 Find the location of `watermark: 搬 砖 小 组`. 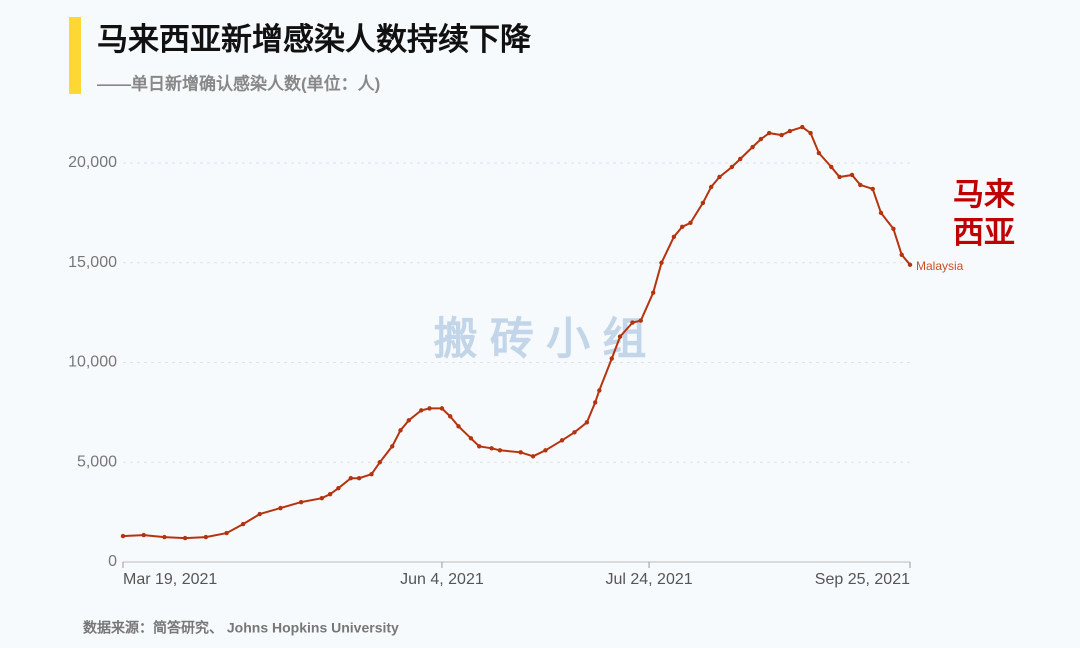

watermark: 搬 砖 小 组 is located at coordinates (540, 339).